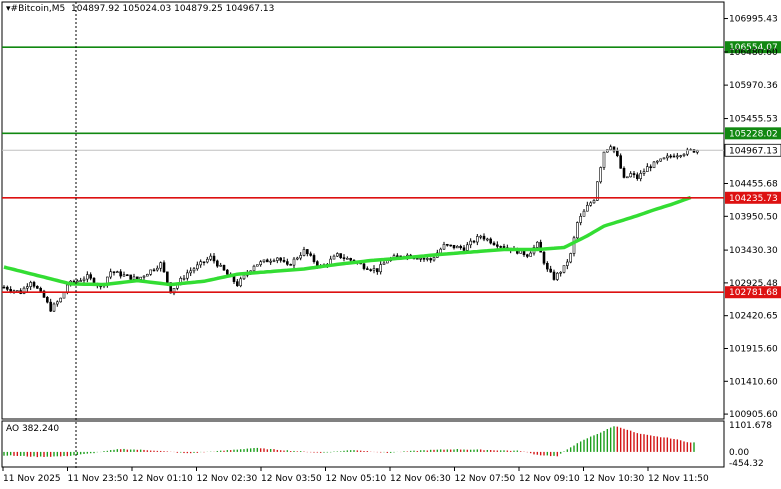 Image resolution: width=781 pixels, height=489 pixels. What do you see at coordinates (356, 479) in the screenshot?
I see `time-tick-label: 12 Nov 05:10` at bounding box center [356, 479].